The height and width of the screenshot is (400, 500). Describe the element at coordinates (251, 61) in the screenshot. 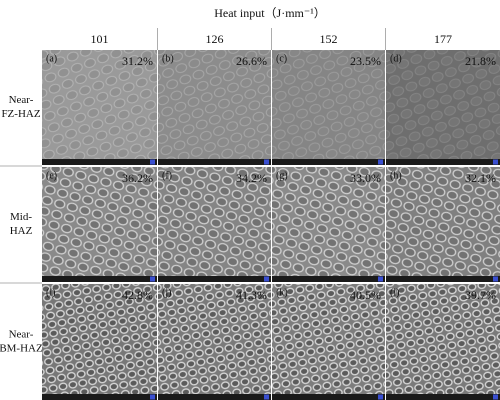

I see `fraction-label: 26.6%` at that location.